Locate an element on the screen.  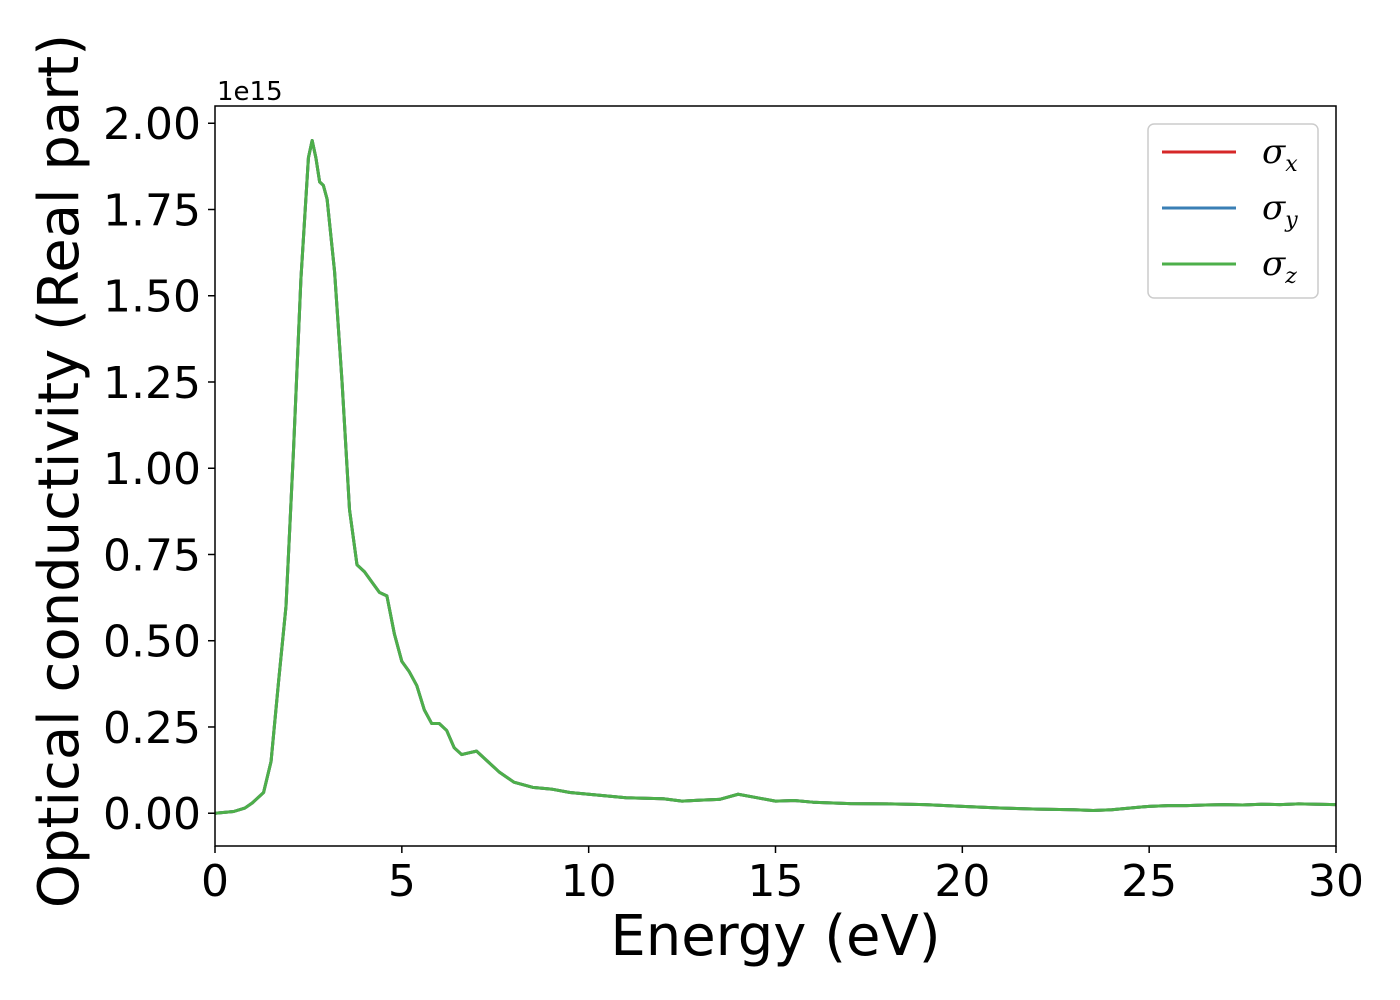
y-tick-label: 0.25 is located at coordinates (152, 728).